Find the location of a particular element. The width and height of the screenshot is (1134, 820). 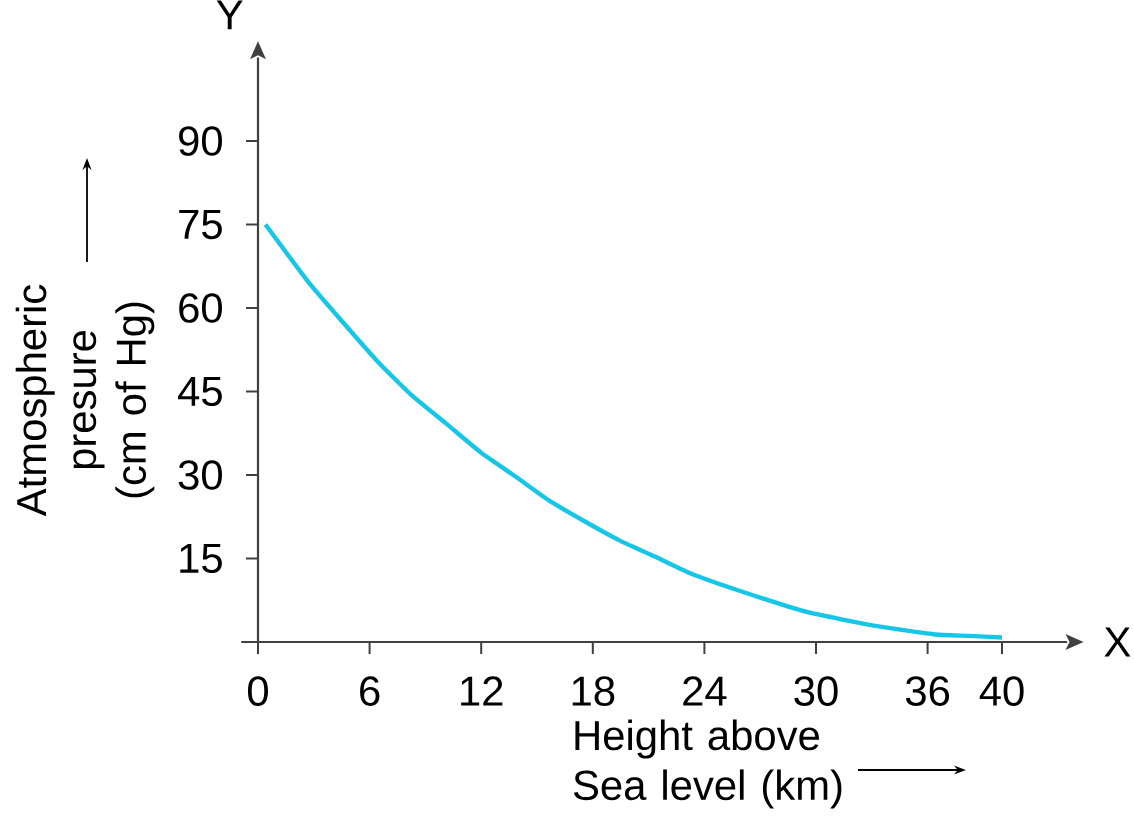

x-tick-label: 24 is located at coordinates (705, 691).